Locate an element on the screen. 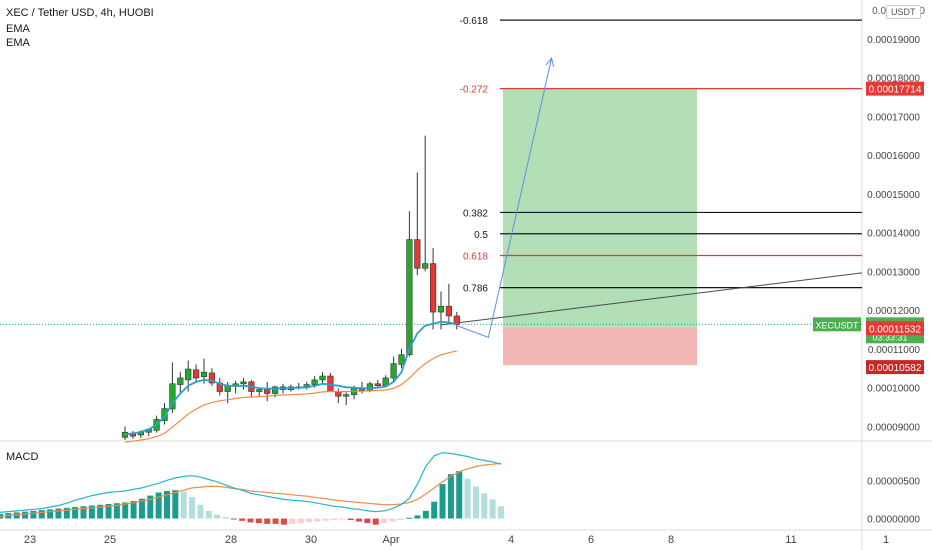  symbol-tag: XECUSDT is located at coordinates (837, 325).